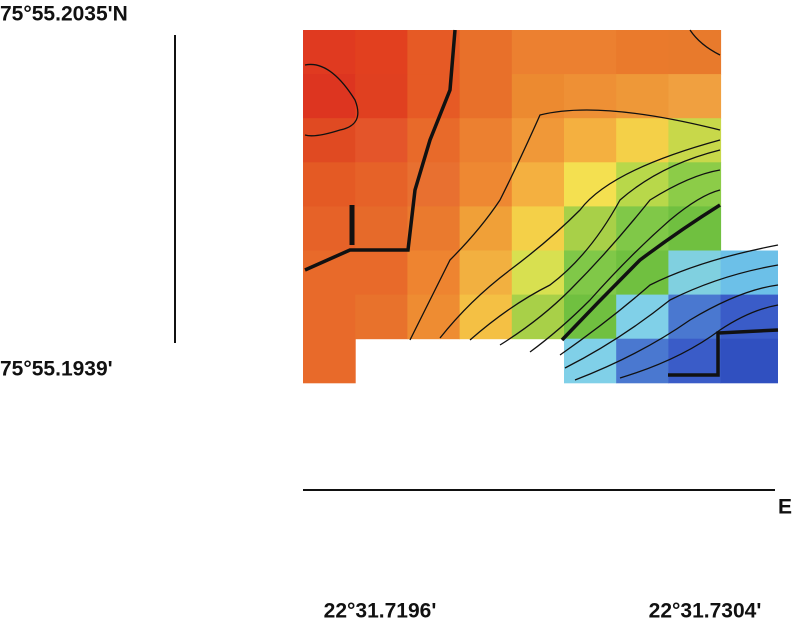  I want to click on east-label: E, so click(785, 507).